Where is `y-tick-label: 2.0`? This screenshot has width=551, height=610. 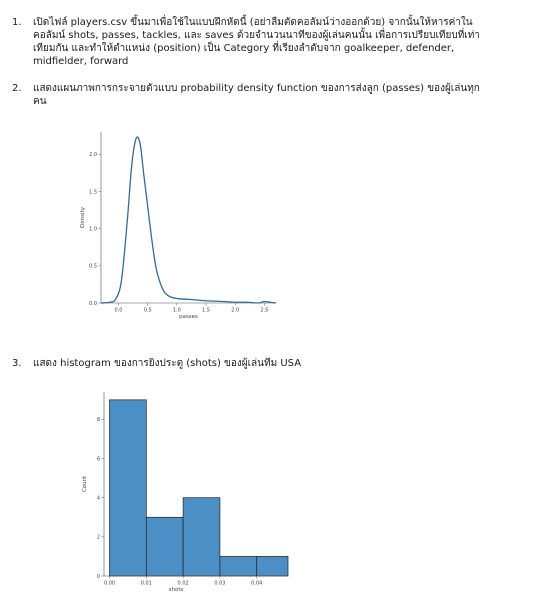 y-tick-label: 2.0 is located at coordinates (93, 155).